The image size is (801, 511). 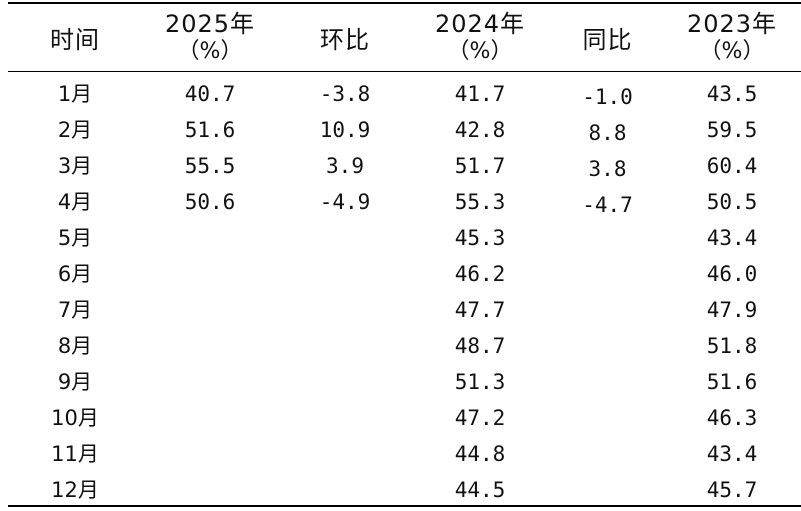 What do you see at coordinates (404, 3) in the screenshot?
I see `table-top-rule` at bounding box center [404, 3].